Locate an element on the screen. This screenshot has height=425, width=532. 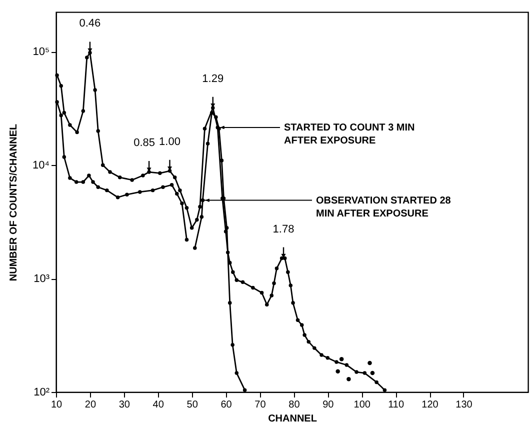
x-tick-label: 120 is located at coordinates (430, 405).